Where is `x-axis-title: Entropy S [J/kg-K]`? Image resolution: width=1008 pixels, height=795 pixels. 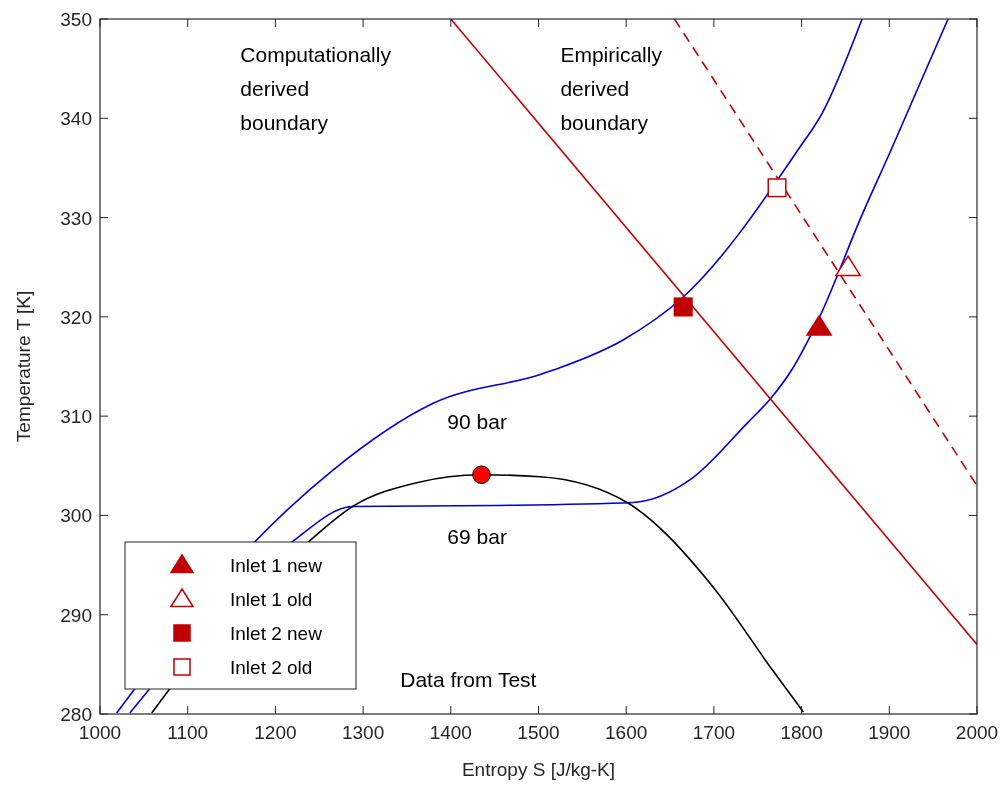 x-axis-title: Entropy S [J/kg-K] is located at coordinates (538, 769).